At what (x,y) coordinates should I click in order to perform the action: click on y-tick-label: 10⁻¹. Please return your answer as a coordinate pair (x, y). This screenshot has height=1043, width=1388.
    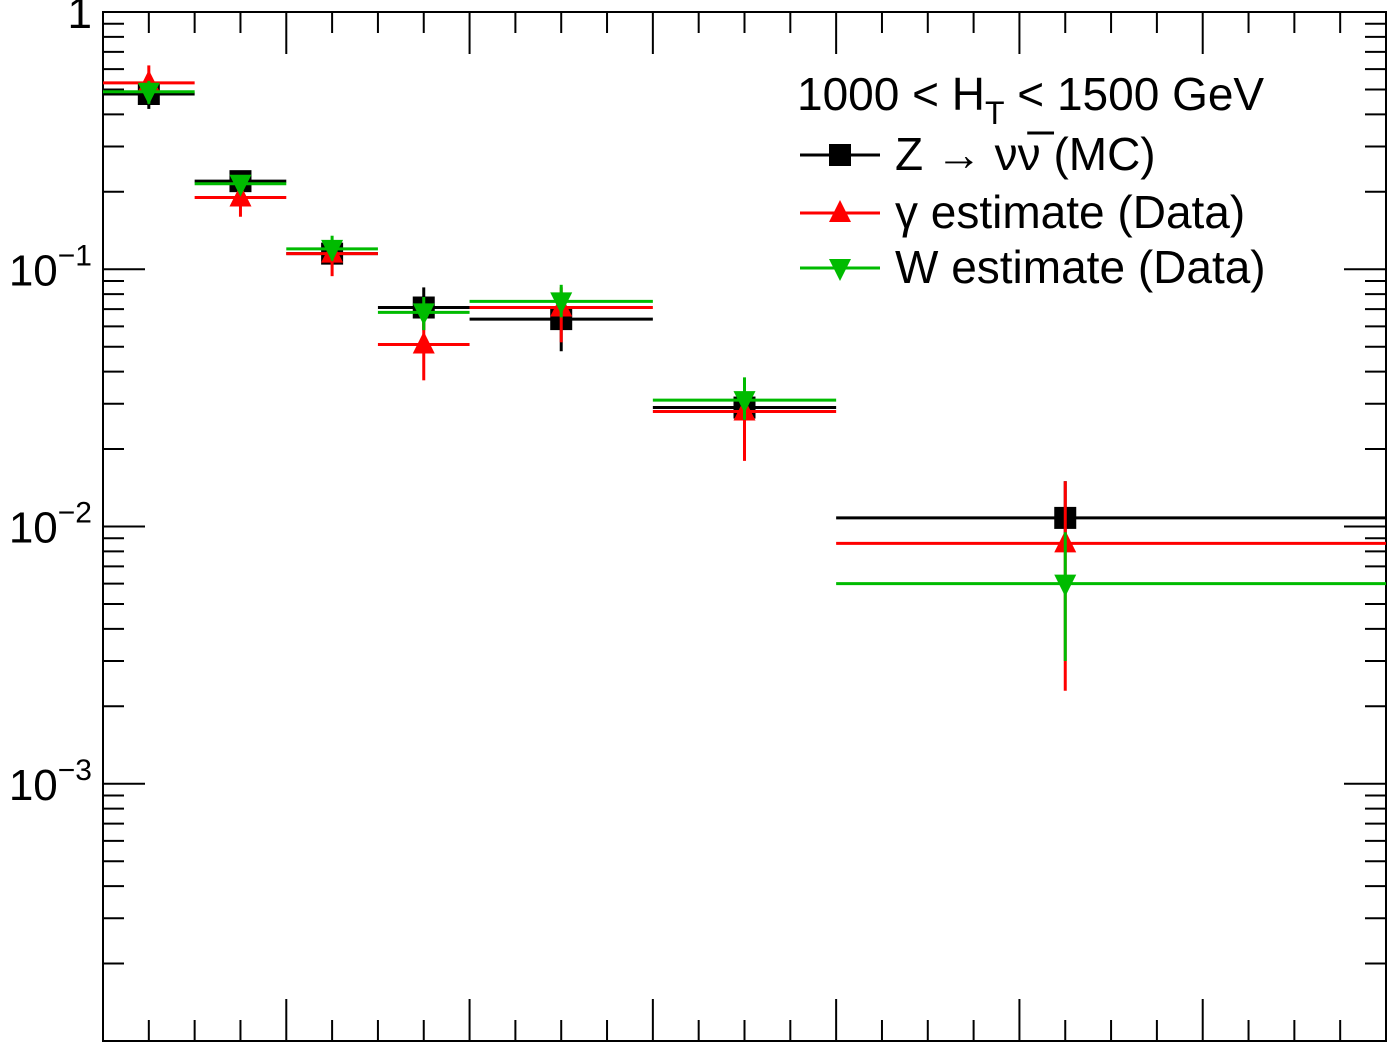
    Looking at the image, I should click on (50, 267).